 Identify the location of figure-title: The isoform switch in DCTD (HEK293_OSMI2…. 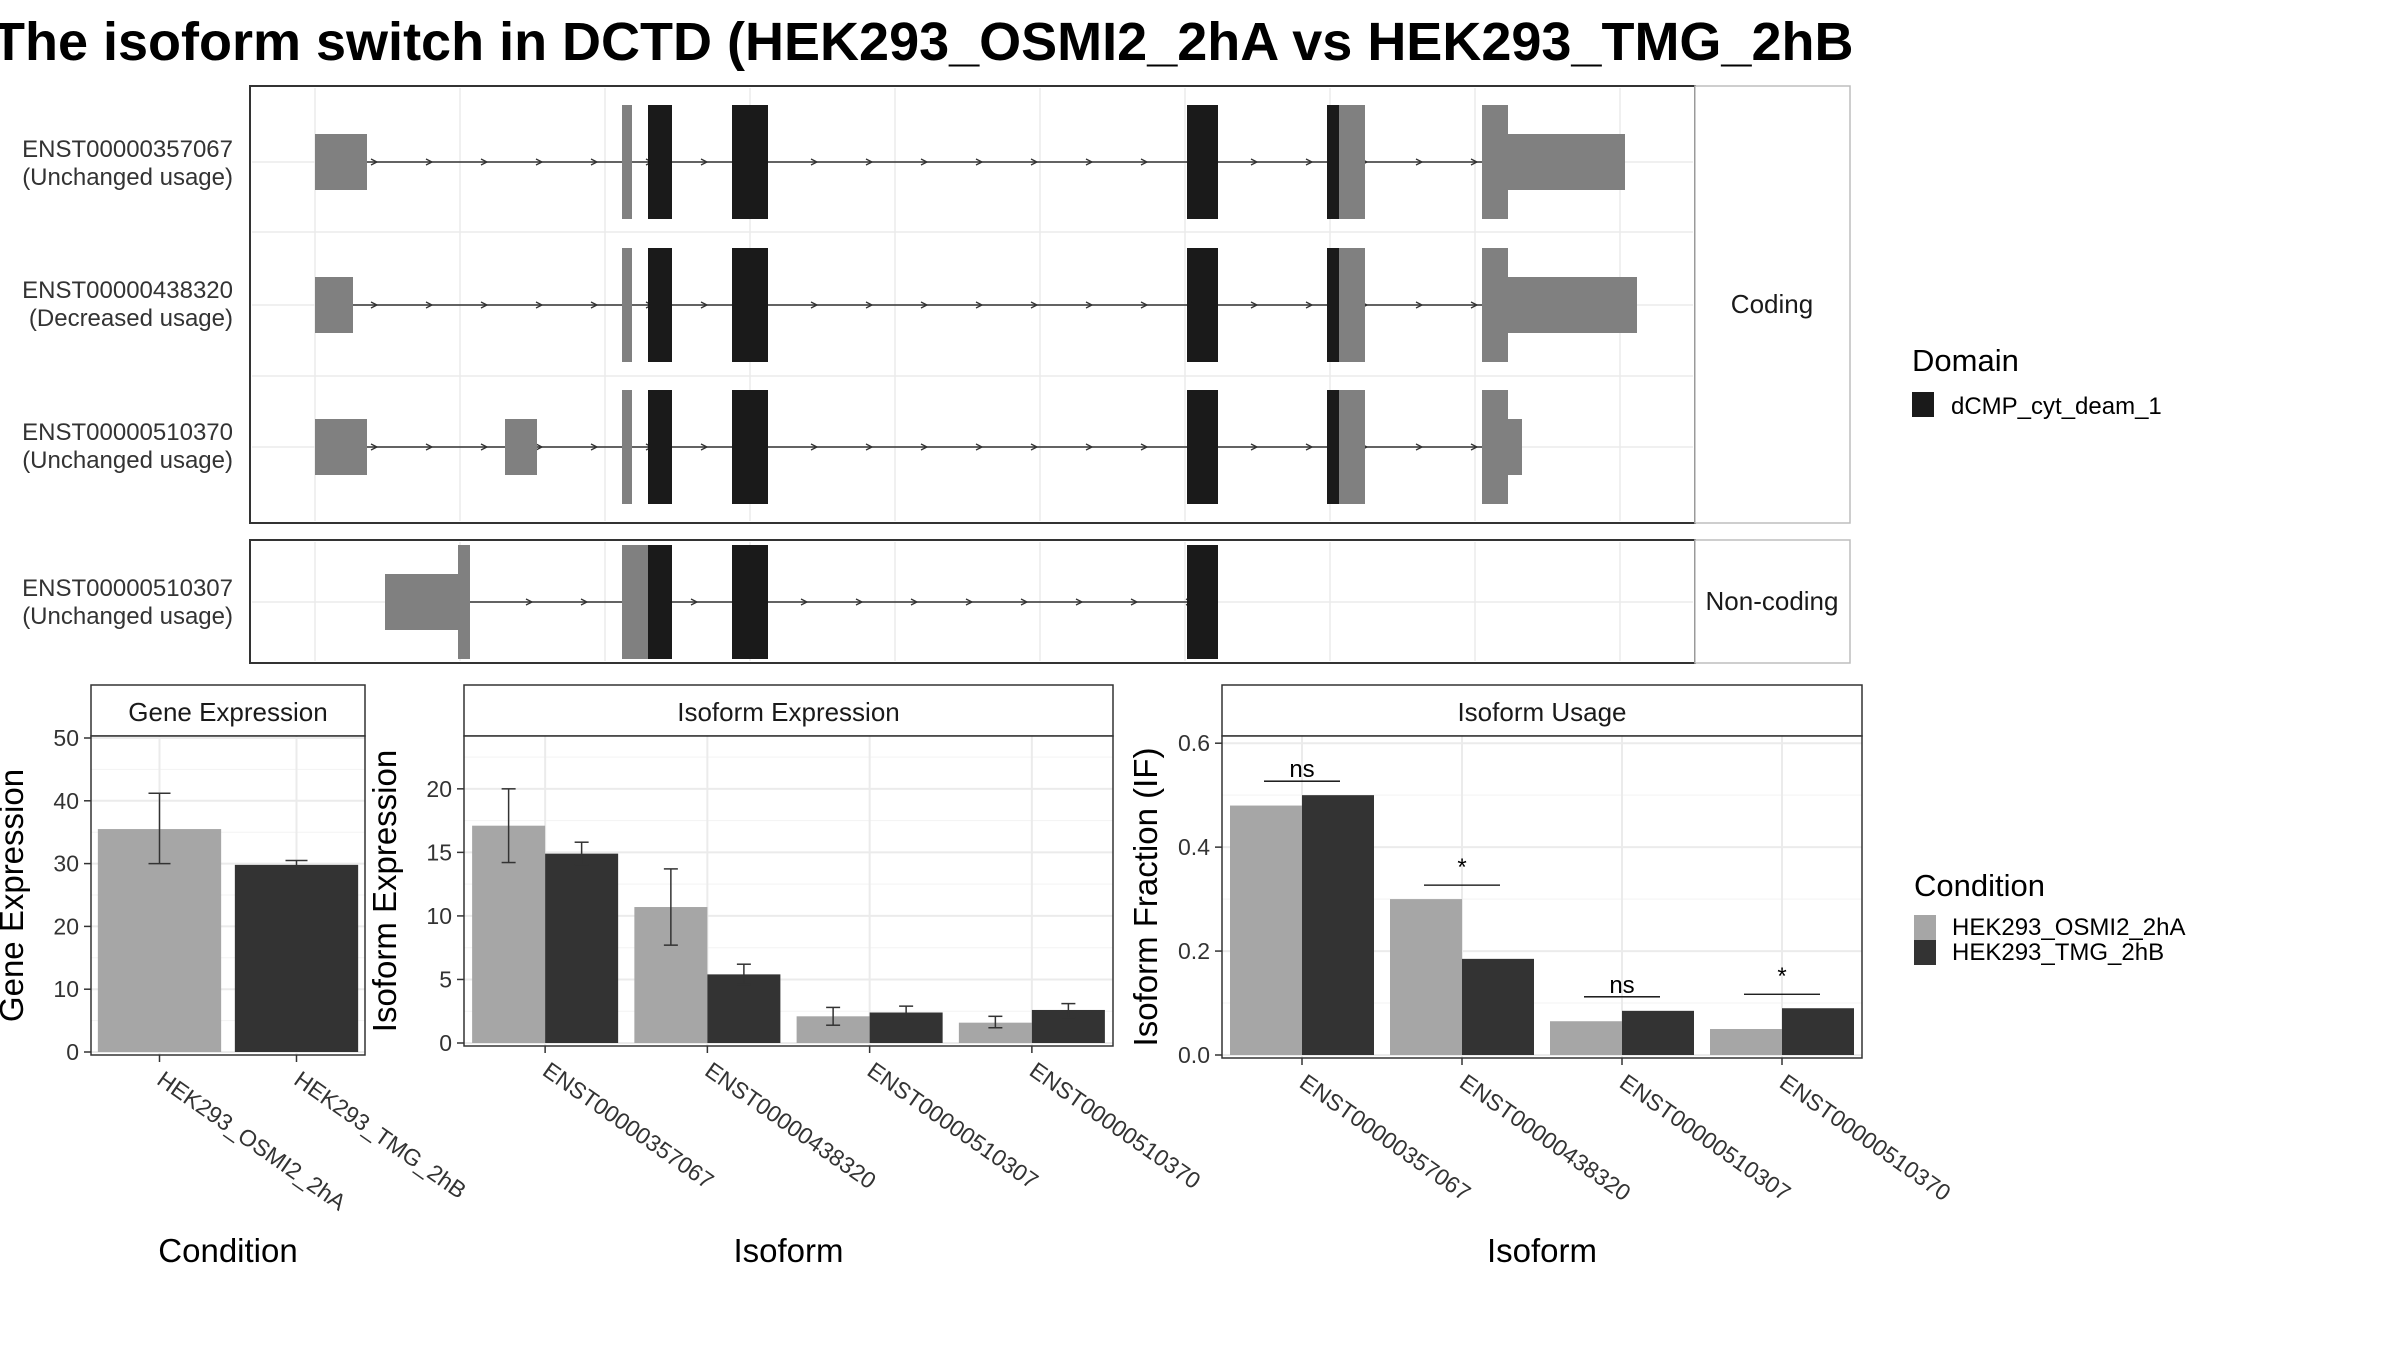
(926, 42).